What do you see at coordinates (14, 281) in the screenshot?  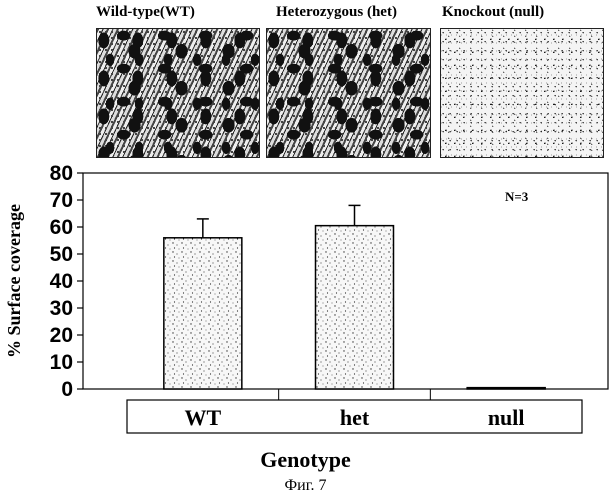 I see `y-axis-title: % Surface coverage` at bounding box center [14, 281].